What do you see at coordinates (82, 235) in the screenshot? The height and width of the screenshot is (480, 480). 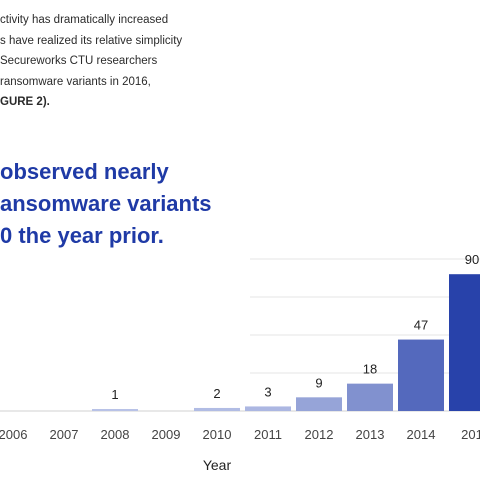 I see `callout-line: 0 the year prior.` at bounding box center [82, 235].